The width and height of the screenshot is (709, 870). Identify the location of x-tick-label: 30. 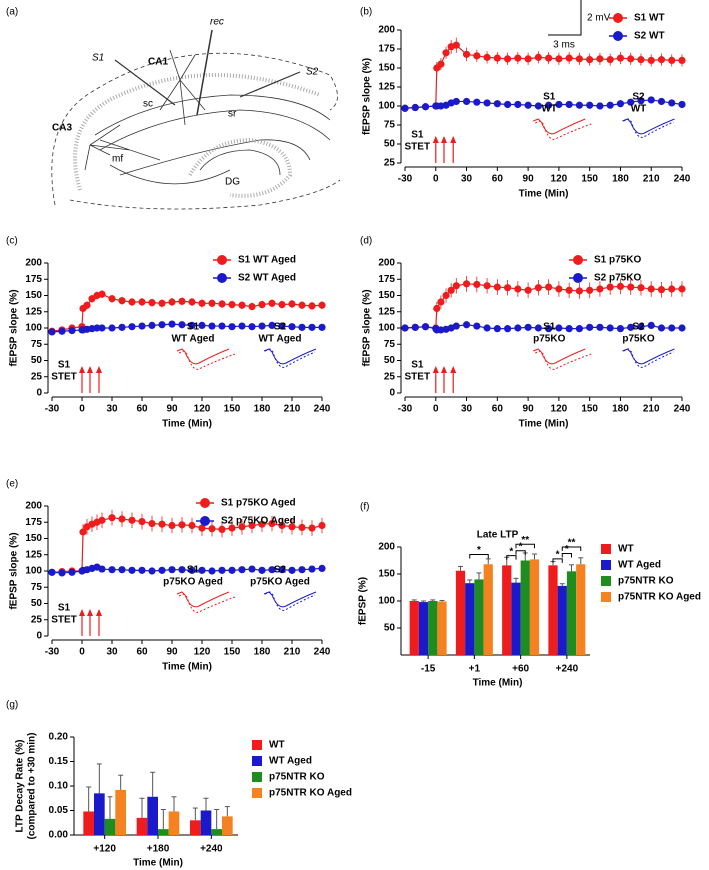
(467, 409).